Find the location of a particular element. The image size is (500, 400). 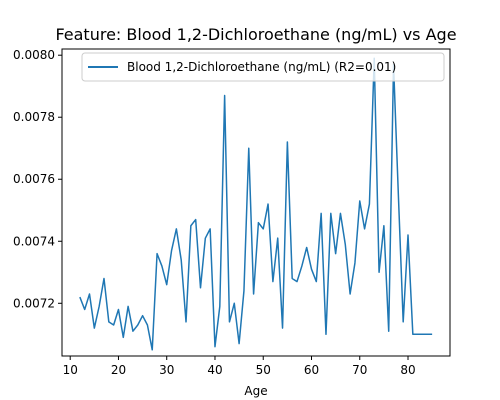

x-tick-label: 80 is located at coordinates (407, 370).